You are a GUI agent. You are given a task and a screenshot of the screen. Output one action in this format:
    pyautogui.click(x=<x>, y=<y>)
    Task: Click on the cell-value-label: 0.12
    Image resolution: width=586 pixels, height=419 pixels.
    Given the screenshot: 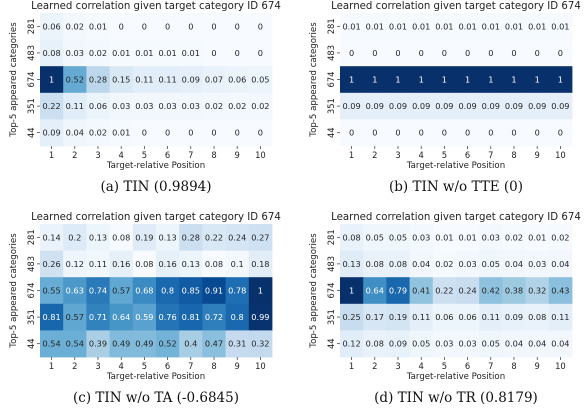 What is the action you would take?
    pyautogui.click(x=75, y=264)
    